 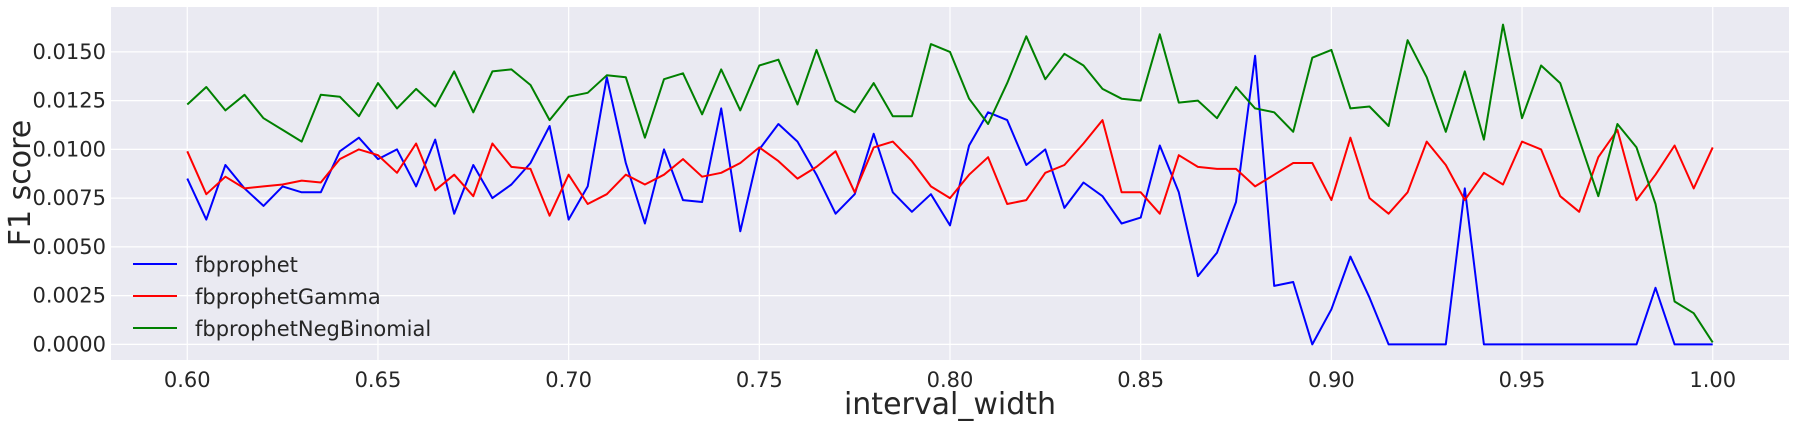 What do you see at coordinates (69, 344) in the screenshot?
I see `y-tick-label: 0.0000` at bounding box center [69, 344].